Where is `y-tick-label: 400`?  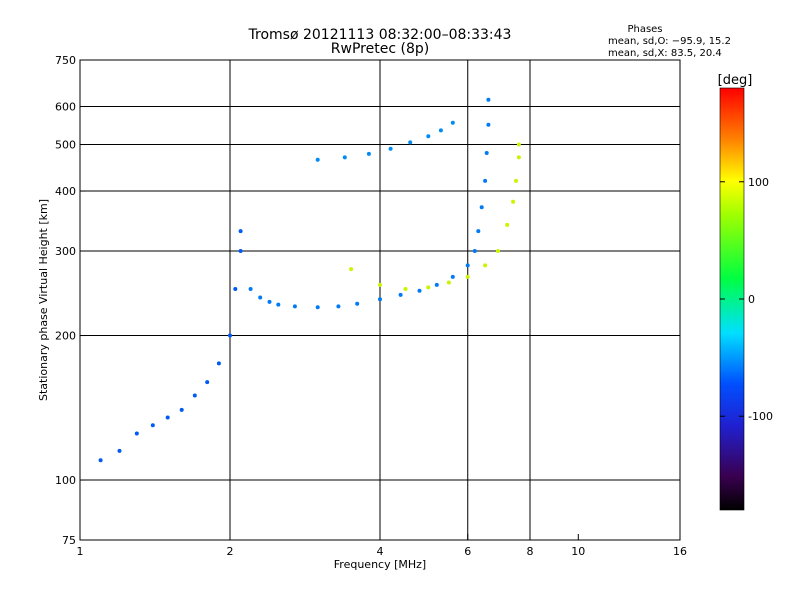
y-tick-label: 400 is located at coordinates (65, 191).